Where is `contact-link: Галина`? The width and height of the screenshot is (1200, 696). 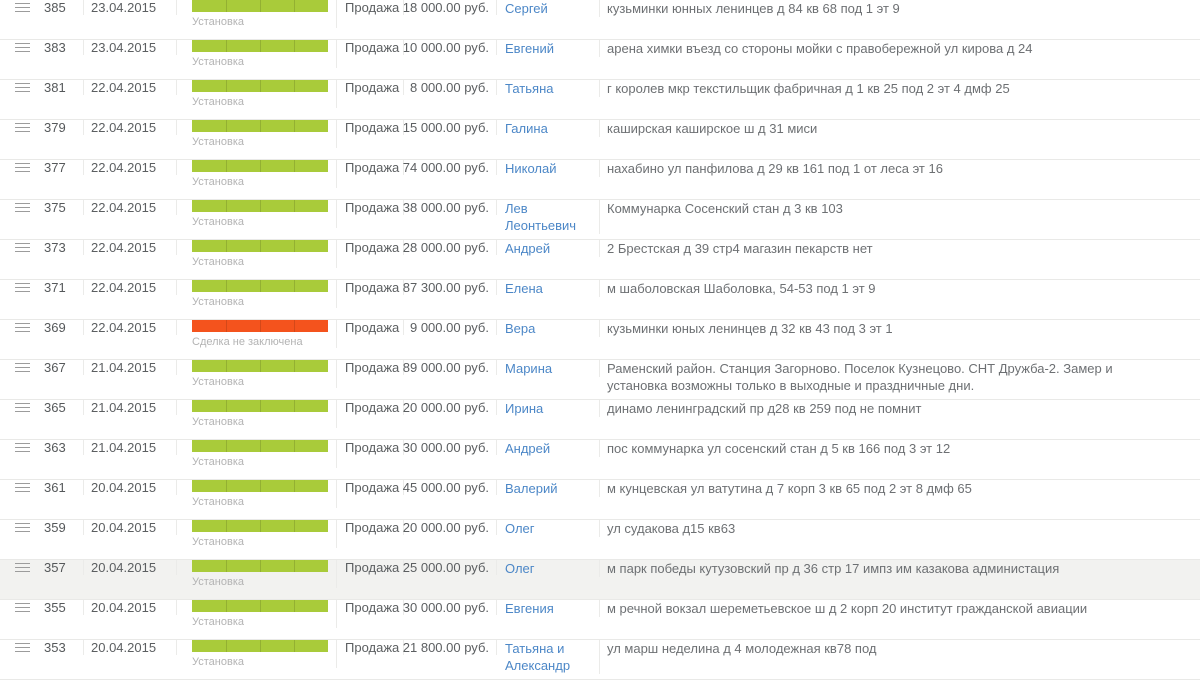 contact-link: Галина is located at coordinates (526, 128).